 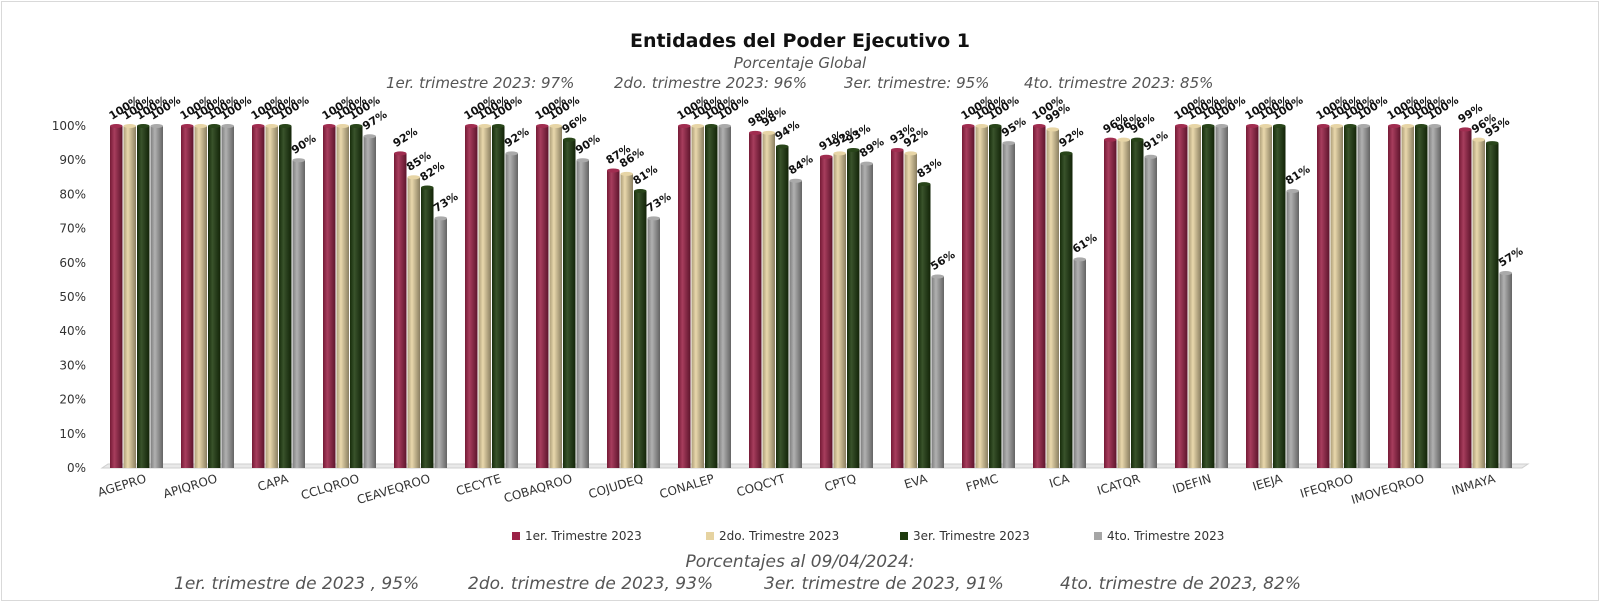 I want to click on y-tick-label: 30%, so click(x=72, y=365).